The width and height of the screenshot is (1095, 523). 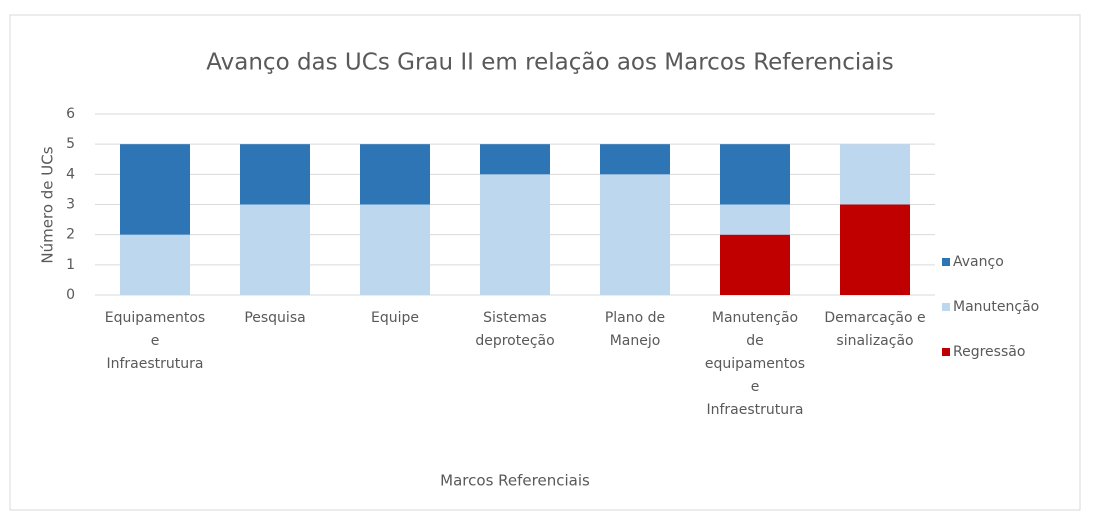 I want to click on x-tick-label: Plano de Manejo, so click(x=635, y=329).